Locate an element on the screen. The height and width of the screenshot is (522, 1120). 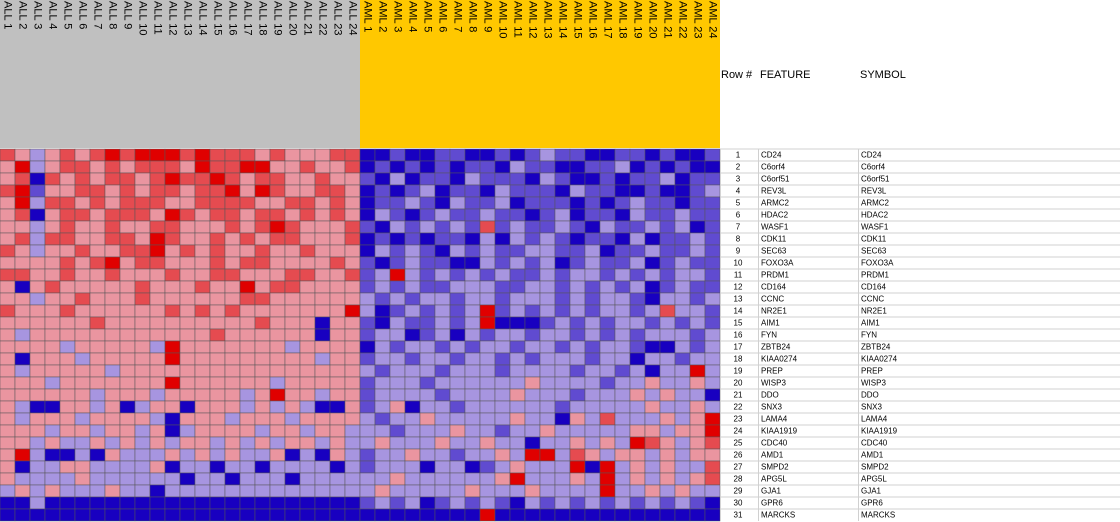
row-feature: LAMA4 is located at coordinates (774, 419).